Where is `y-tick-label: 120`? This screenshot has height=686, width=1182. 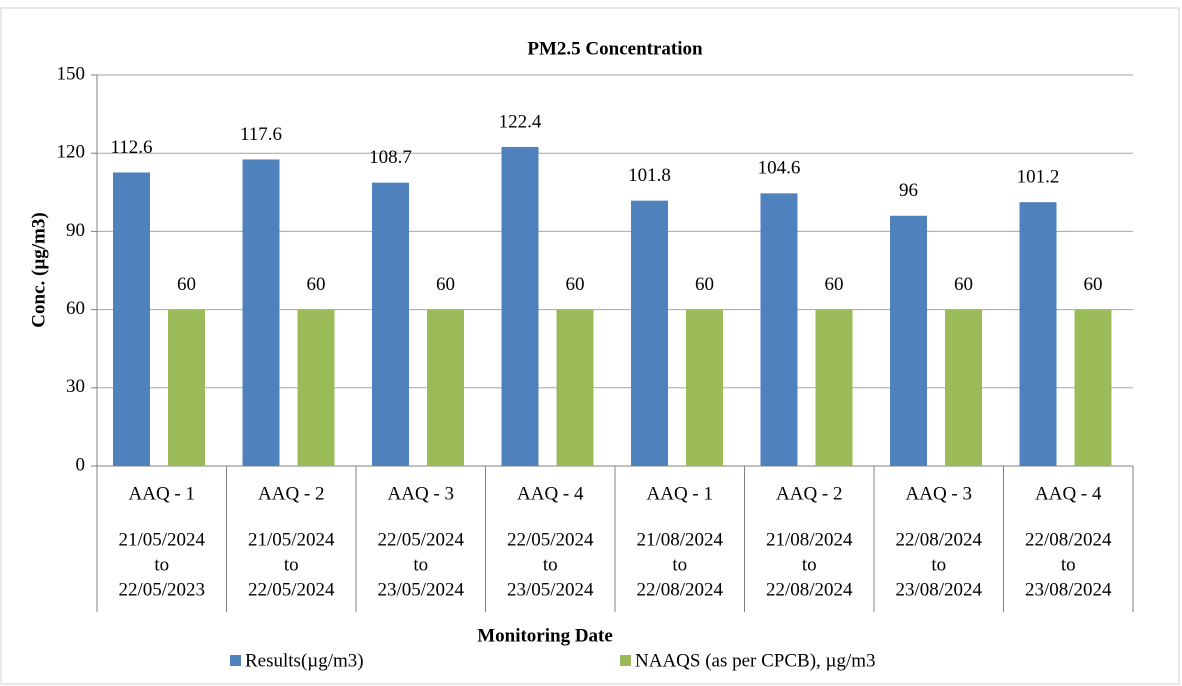
y-tick-label: 120 is located at coordinates (71, 152).